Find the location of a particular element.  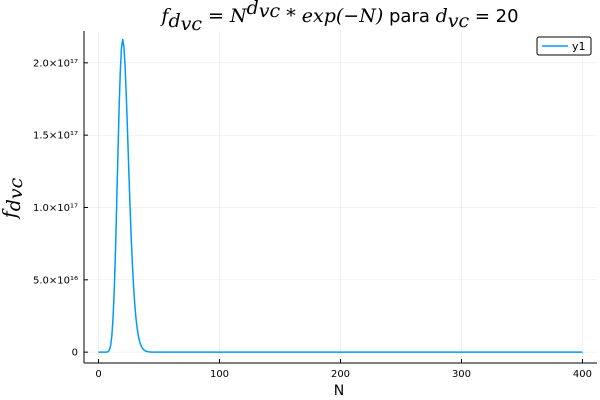

y-tick-label: 1.0×10¹⁷ is located at coordinates (55, 208).